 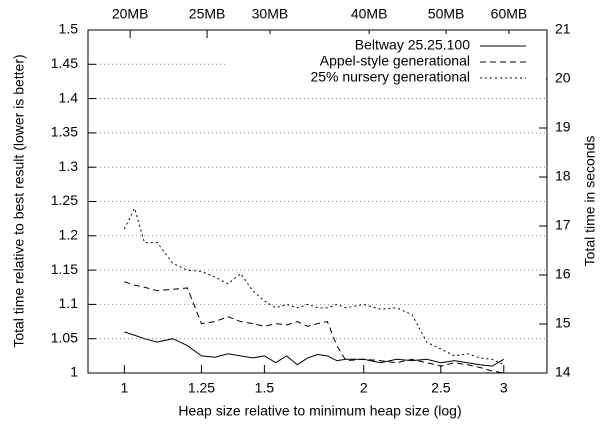 What do you see at coordinates (590, 201) in the screenshot?
I see `y2-axis-label: Total time in seconds` at bounding box center [590, 201].